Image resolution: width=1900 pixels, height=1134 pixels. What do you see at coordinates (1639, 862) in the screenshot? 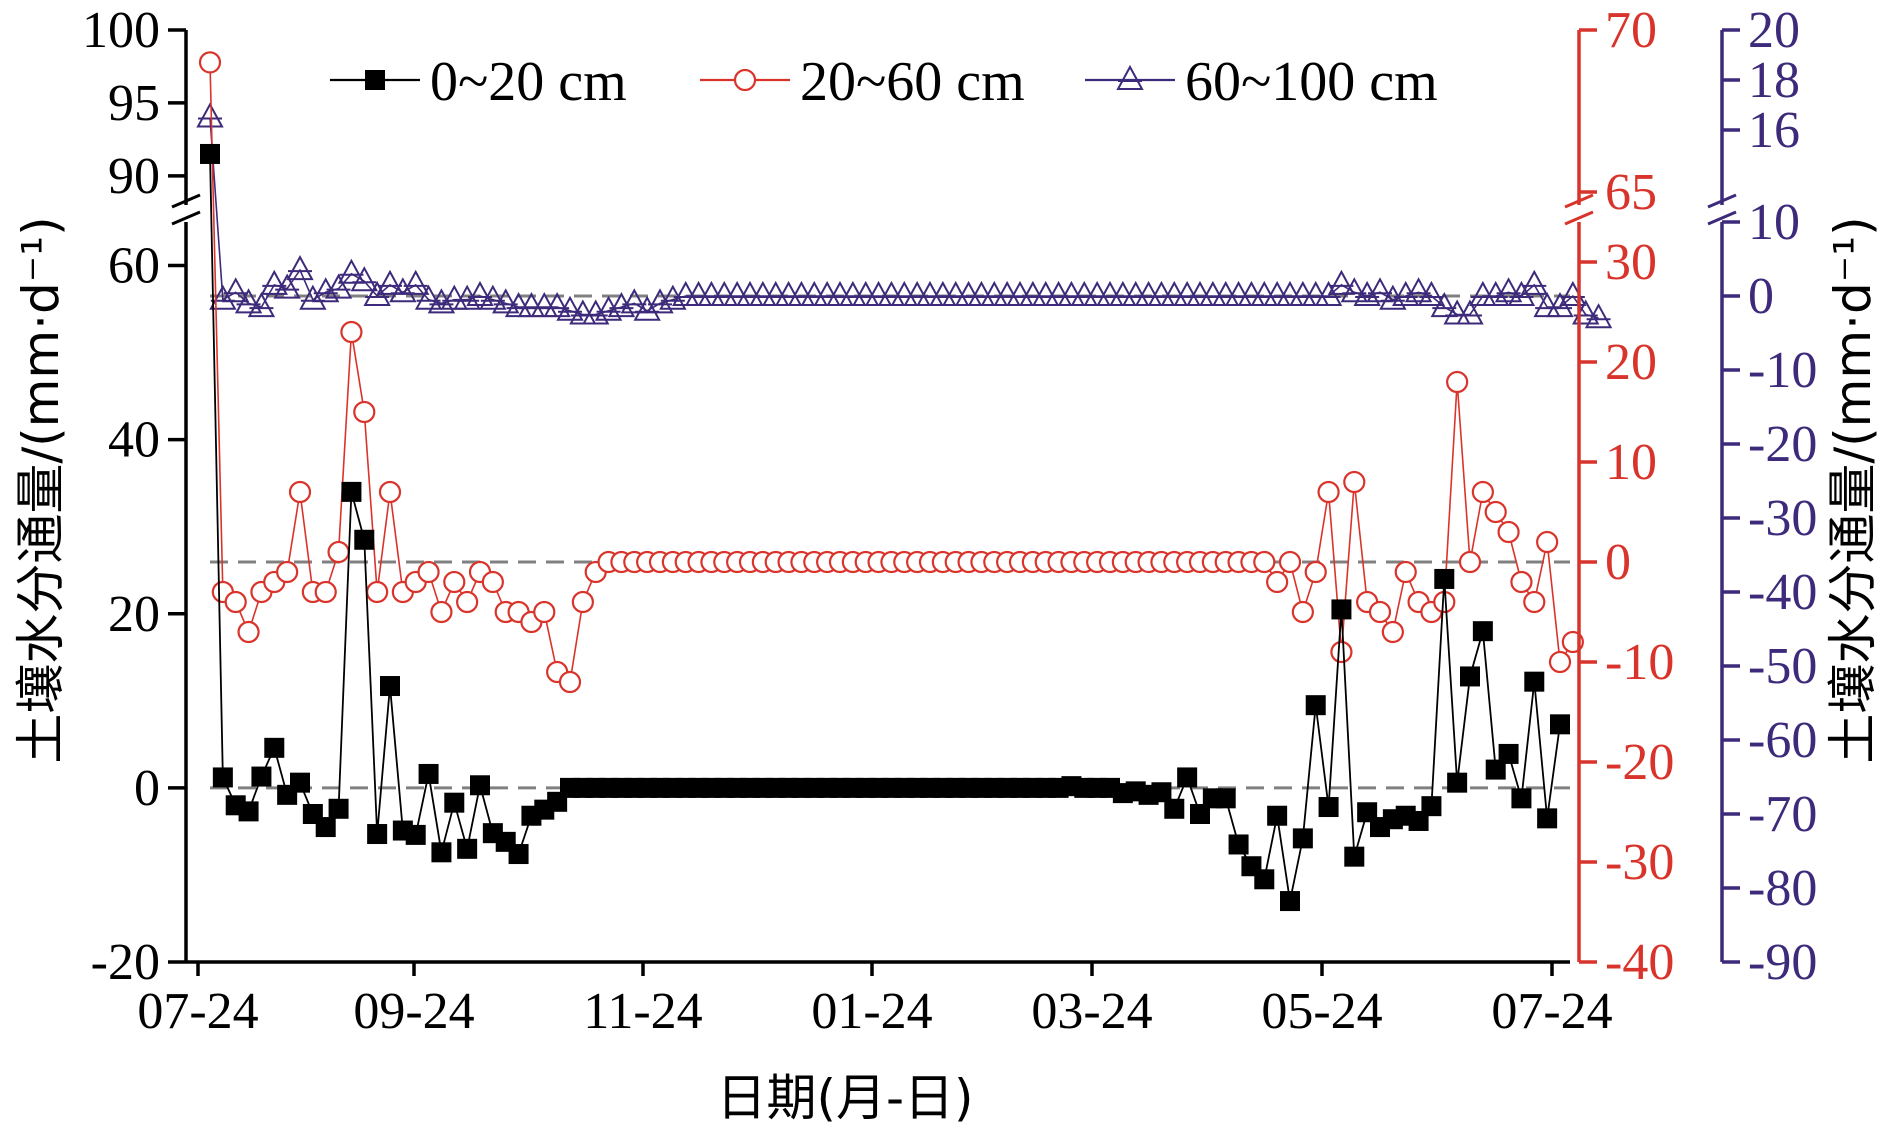
I see `right1-tick-label: -30` at bounding box center [1639, 862].